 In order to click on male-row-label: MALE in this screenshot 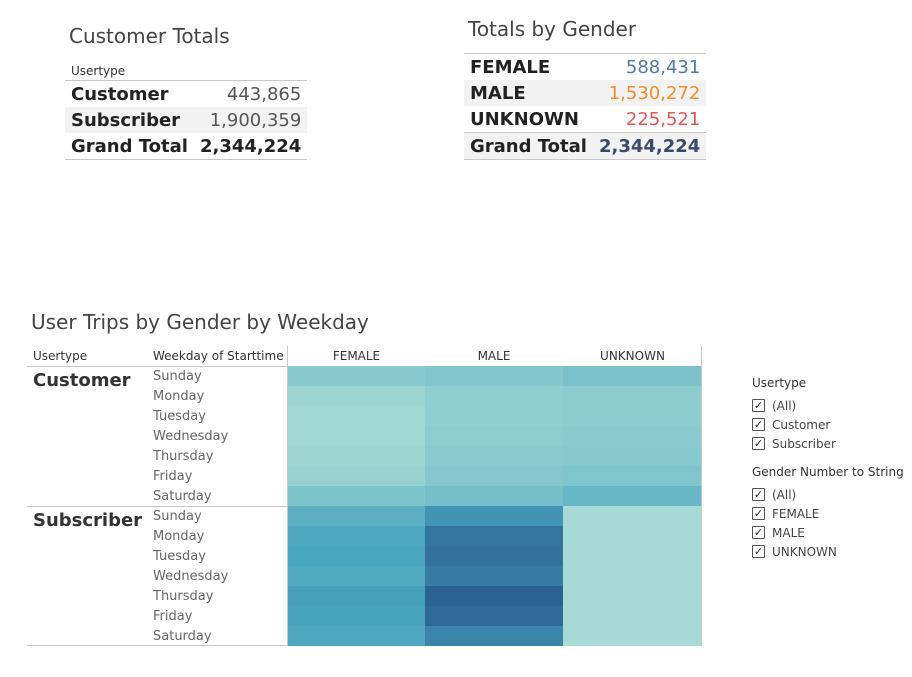, I will do `click(528, 93)`.